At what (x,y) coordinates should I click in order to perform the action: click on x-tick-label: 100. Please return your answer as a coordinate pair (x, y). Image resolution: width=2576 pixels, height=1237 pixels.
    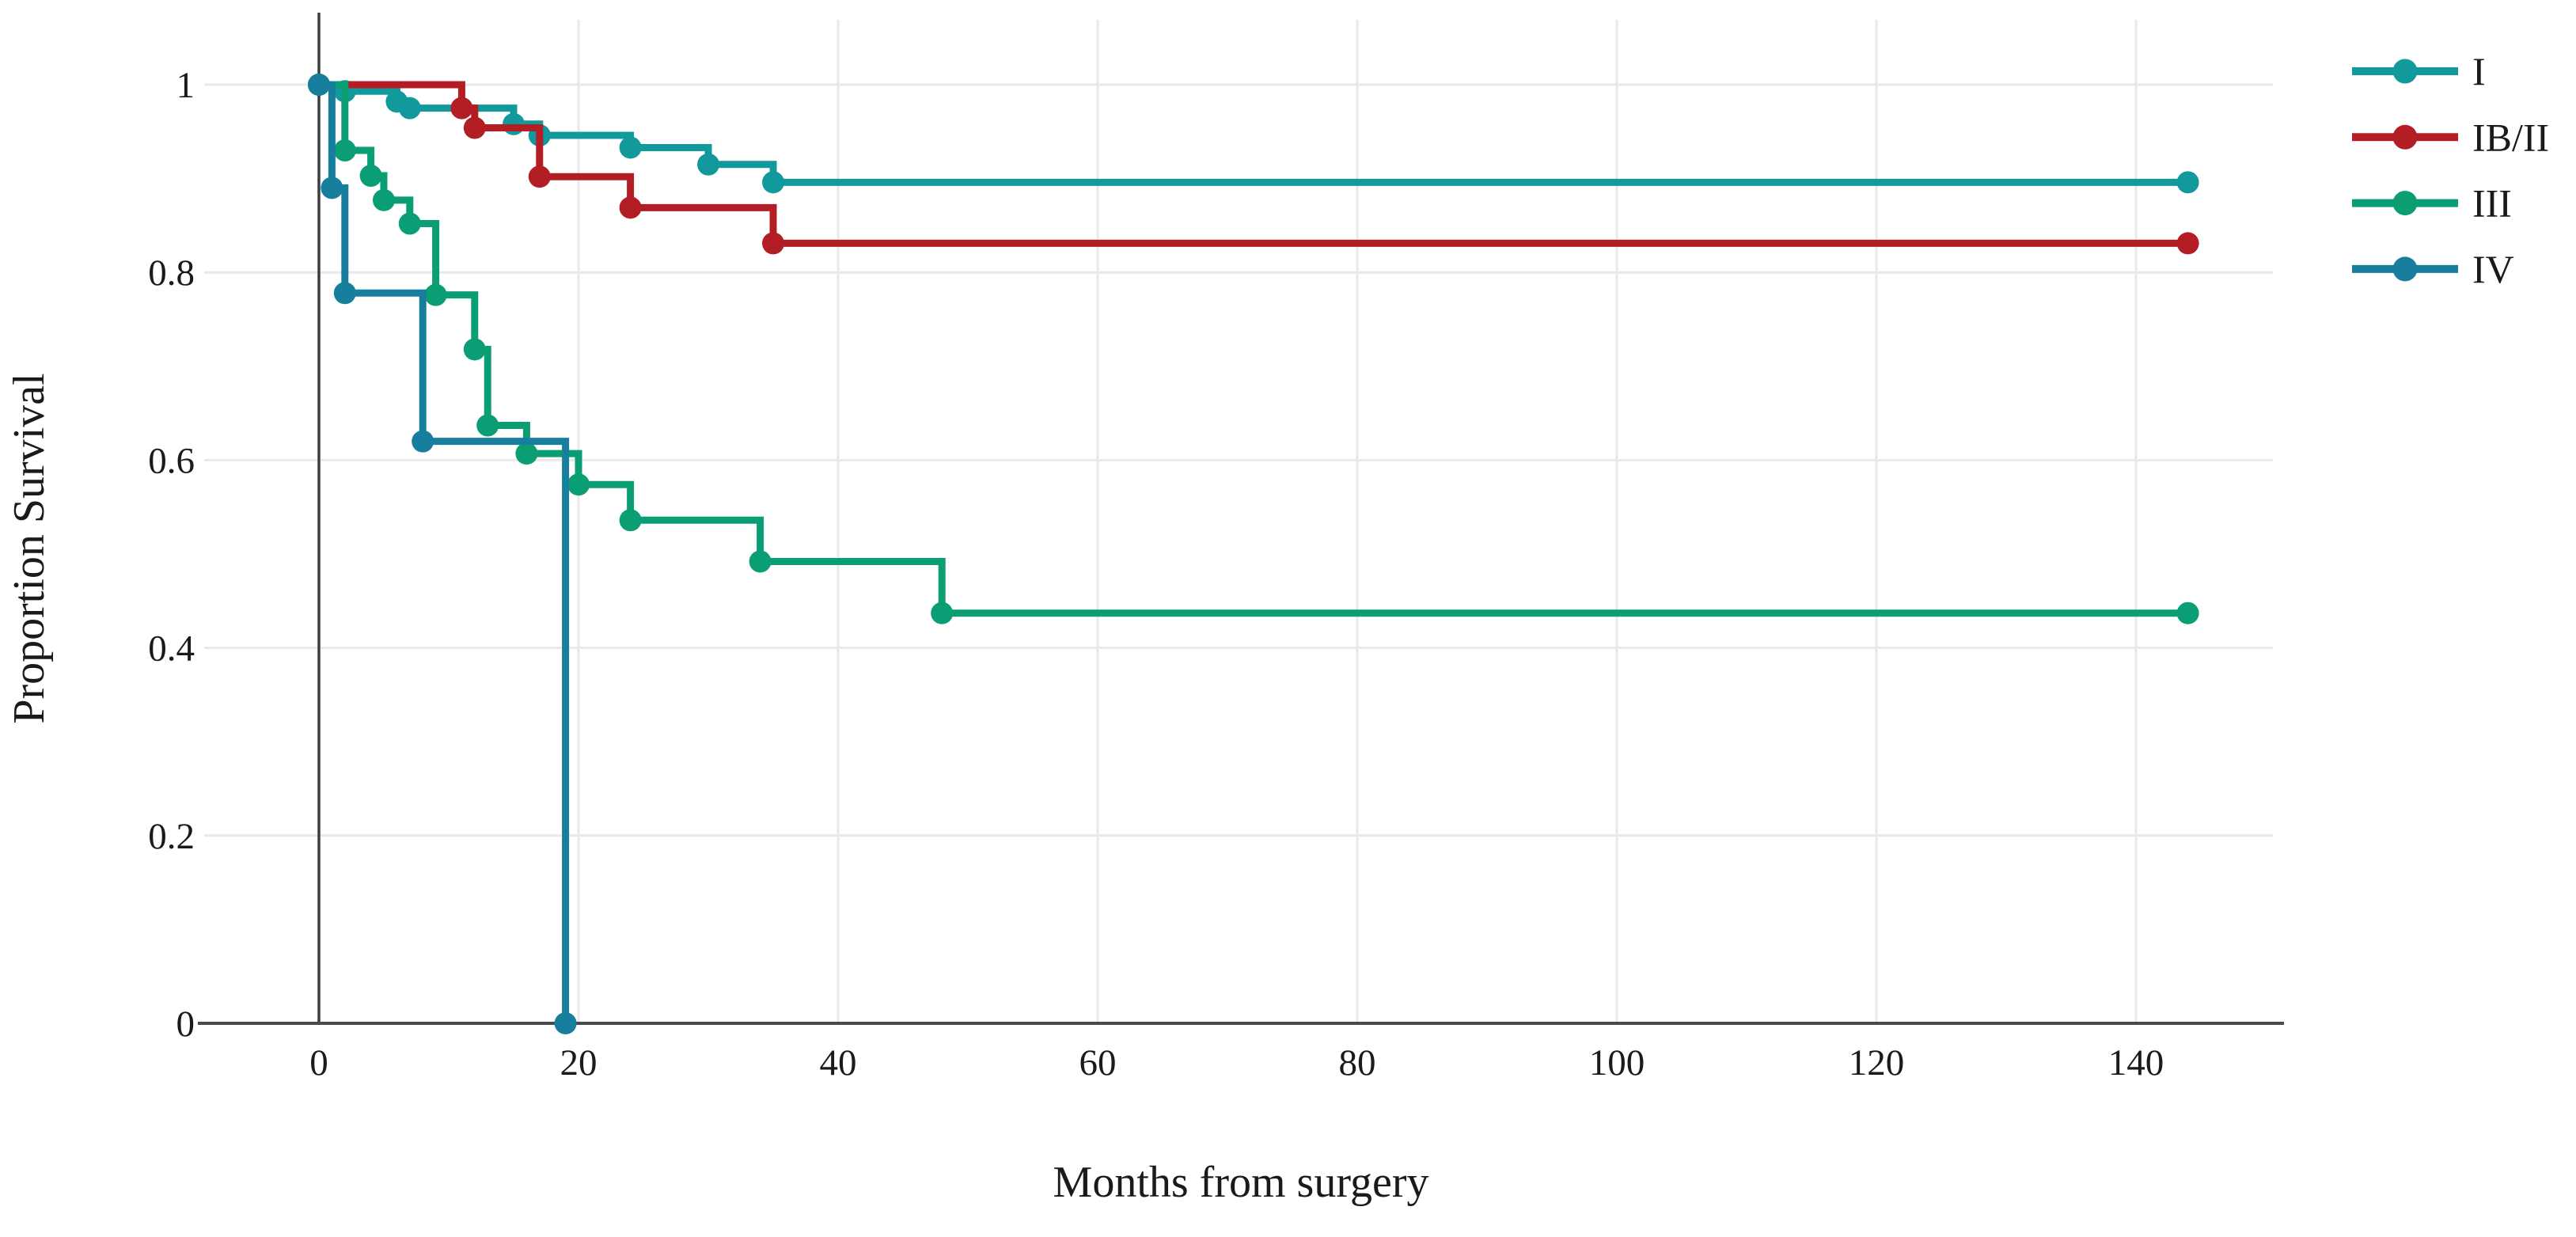
    Looking at the image, I should click on (1617, 1062).